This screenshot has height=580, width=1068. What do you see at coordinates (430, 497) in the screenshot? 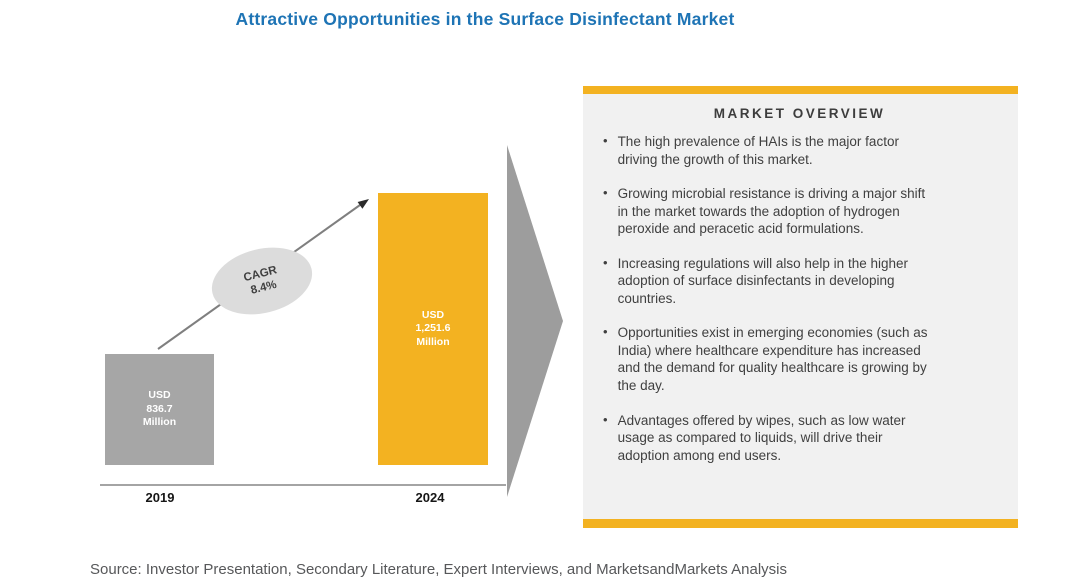
I see `x-tick-2024: 2024` at bounding box center [430, 497].